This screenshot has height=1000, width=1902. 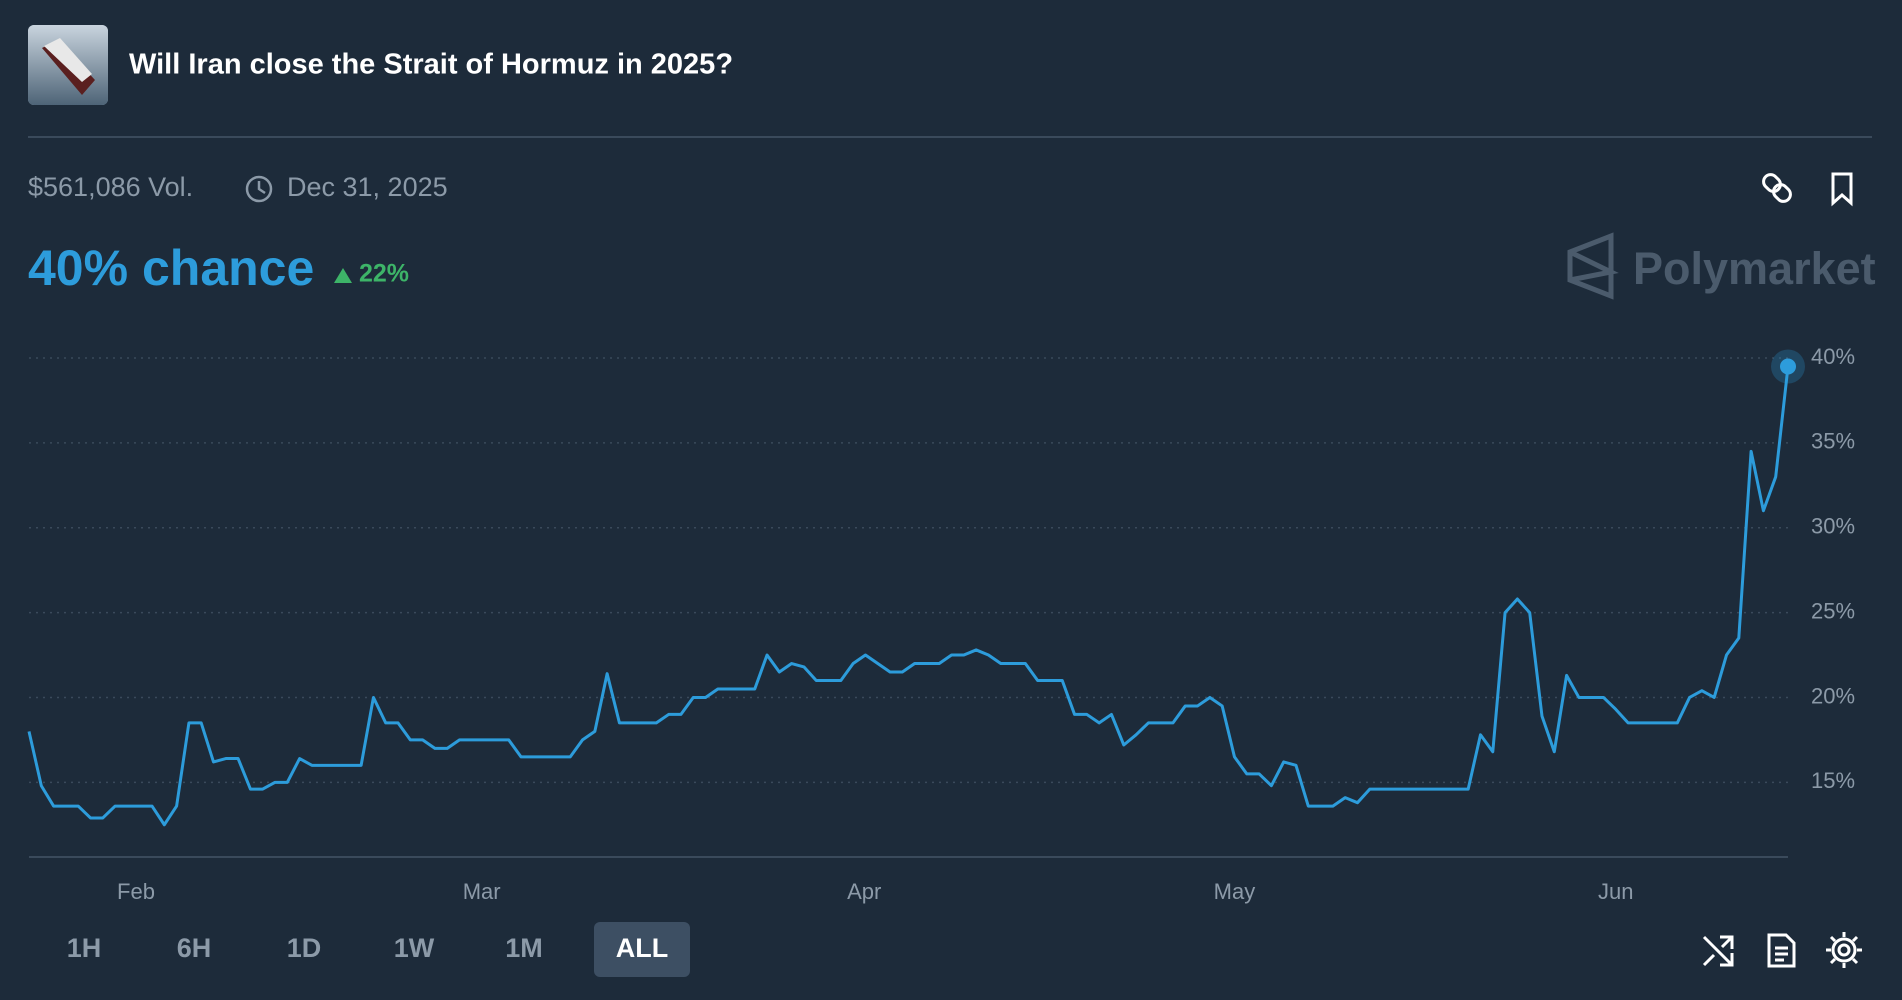 I want to click on y-tick-label: 40%, so click(x=1833, y=356).